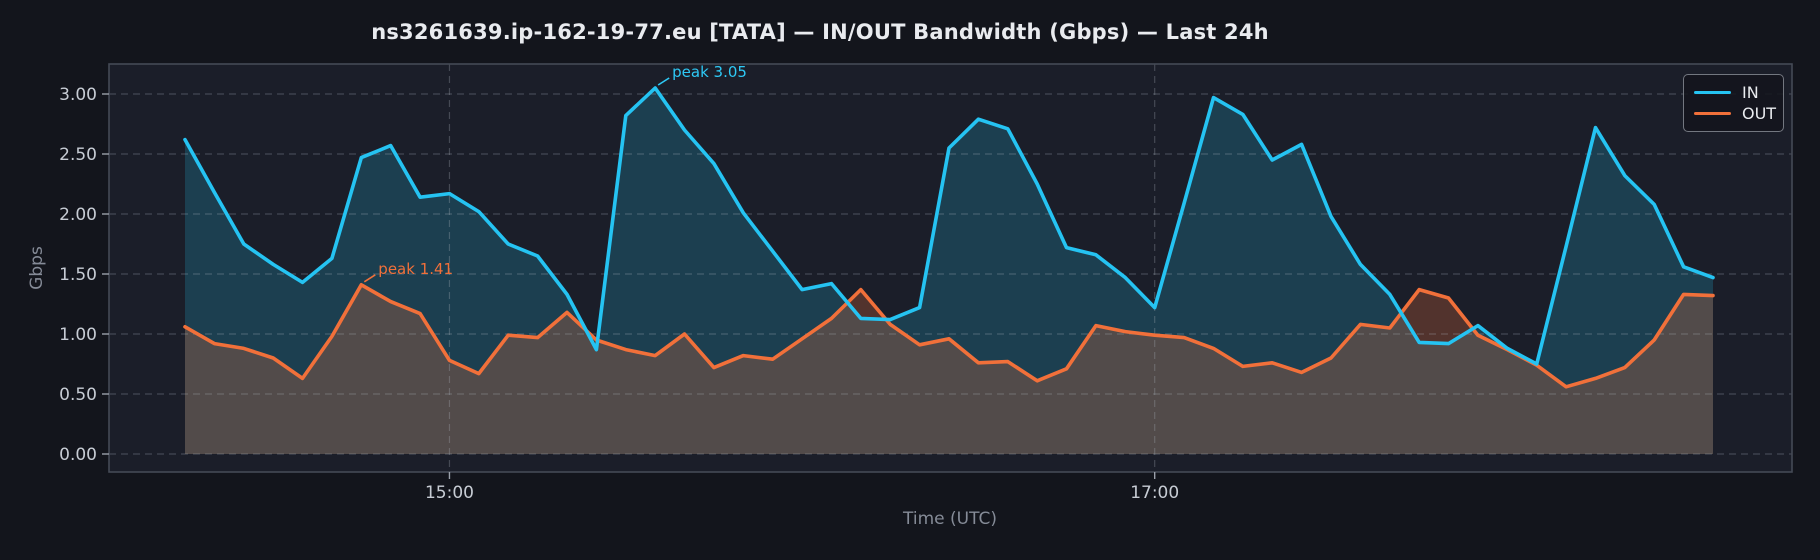 This screenshot has width=1820, height=560. I want to click on legend-item-in: IN, so click(1733, 92).